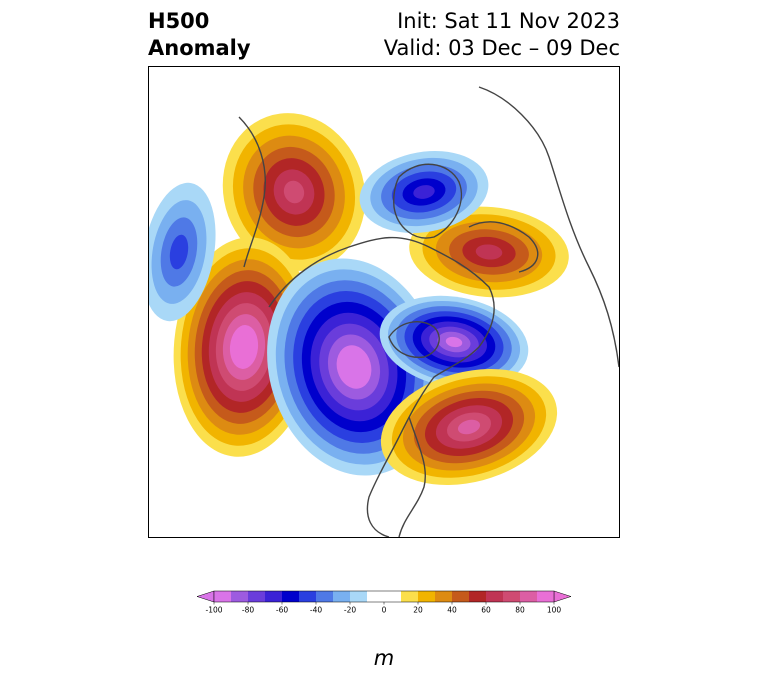 The width and height of the screenshot is (768, 684). What do you see at coordinates (384, 658) in the screenshot?
I see `colorbar-unit-label: m` at bounding box center [384, 658].